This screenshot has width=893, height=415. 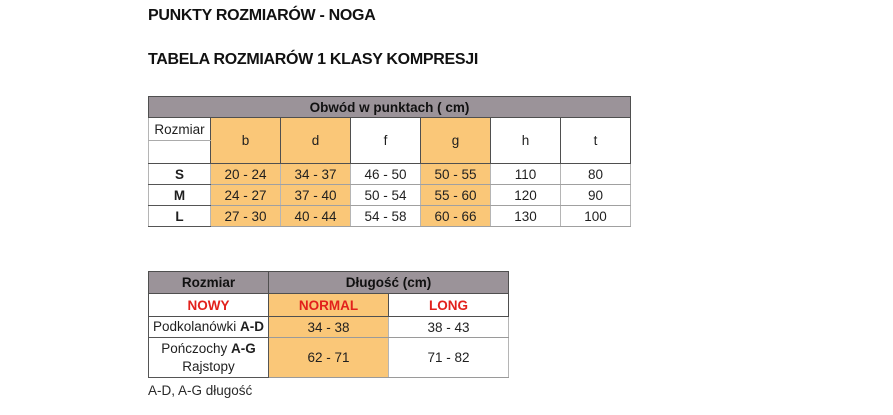 I want to click on table1-size-label: M, so click(x=179, y=195).